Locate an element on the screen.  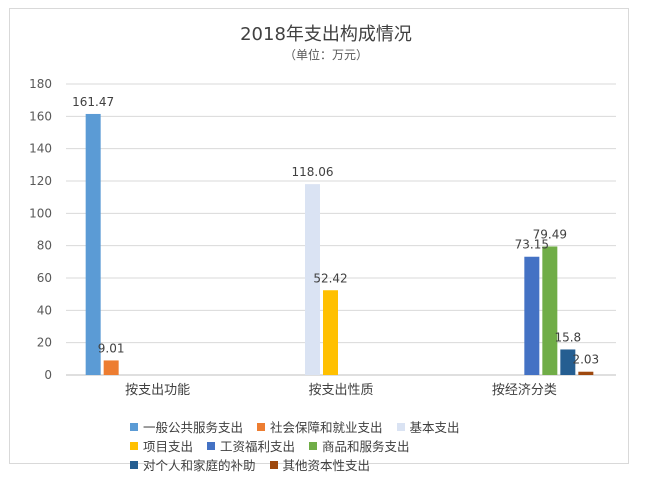
bar-项目支出 is located at coordinates (330, 332).